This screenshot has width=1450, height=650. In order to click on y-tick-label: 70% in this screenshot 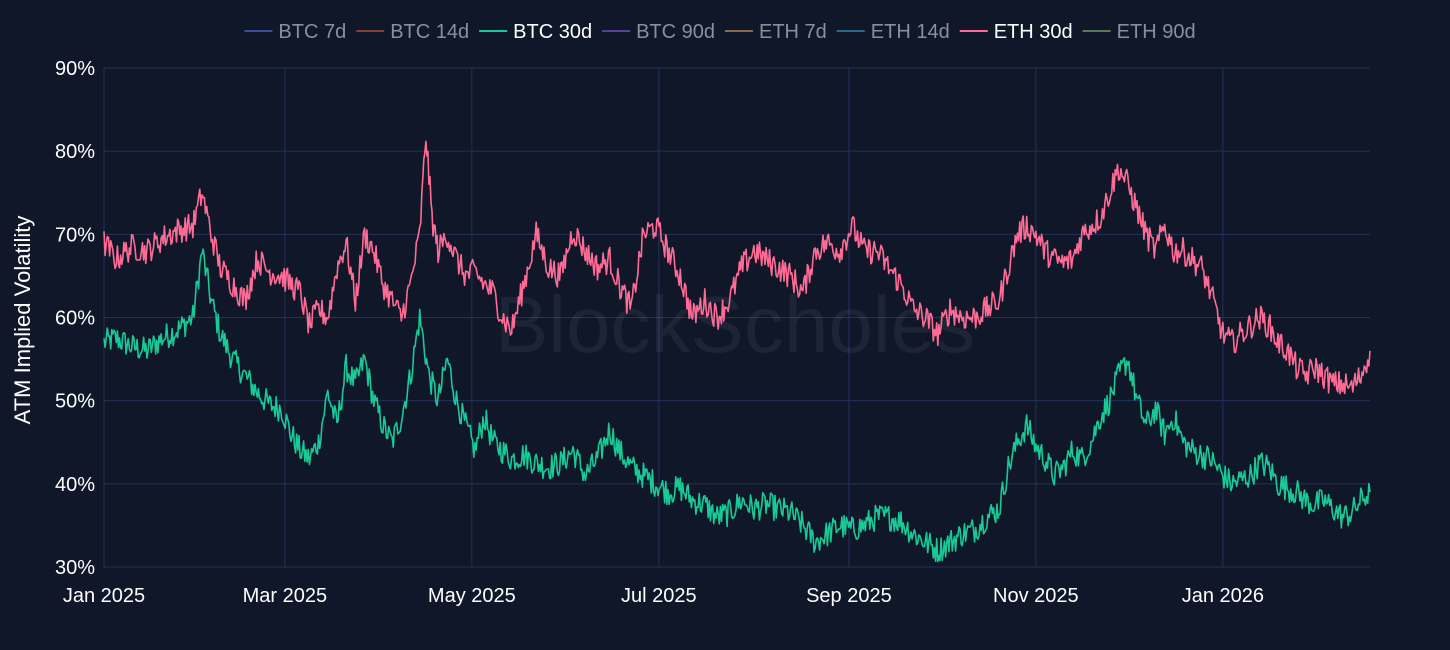, I will do `click(75, 235)`.